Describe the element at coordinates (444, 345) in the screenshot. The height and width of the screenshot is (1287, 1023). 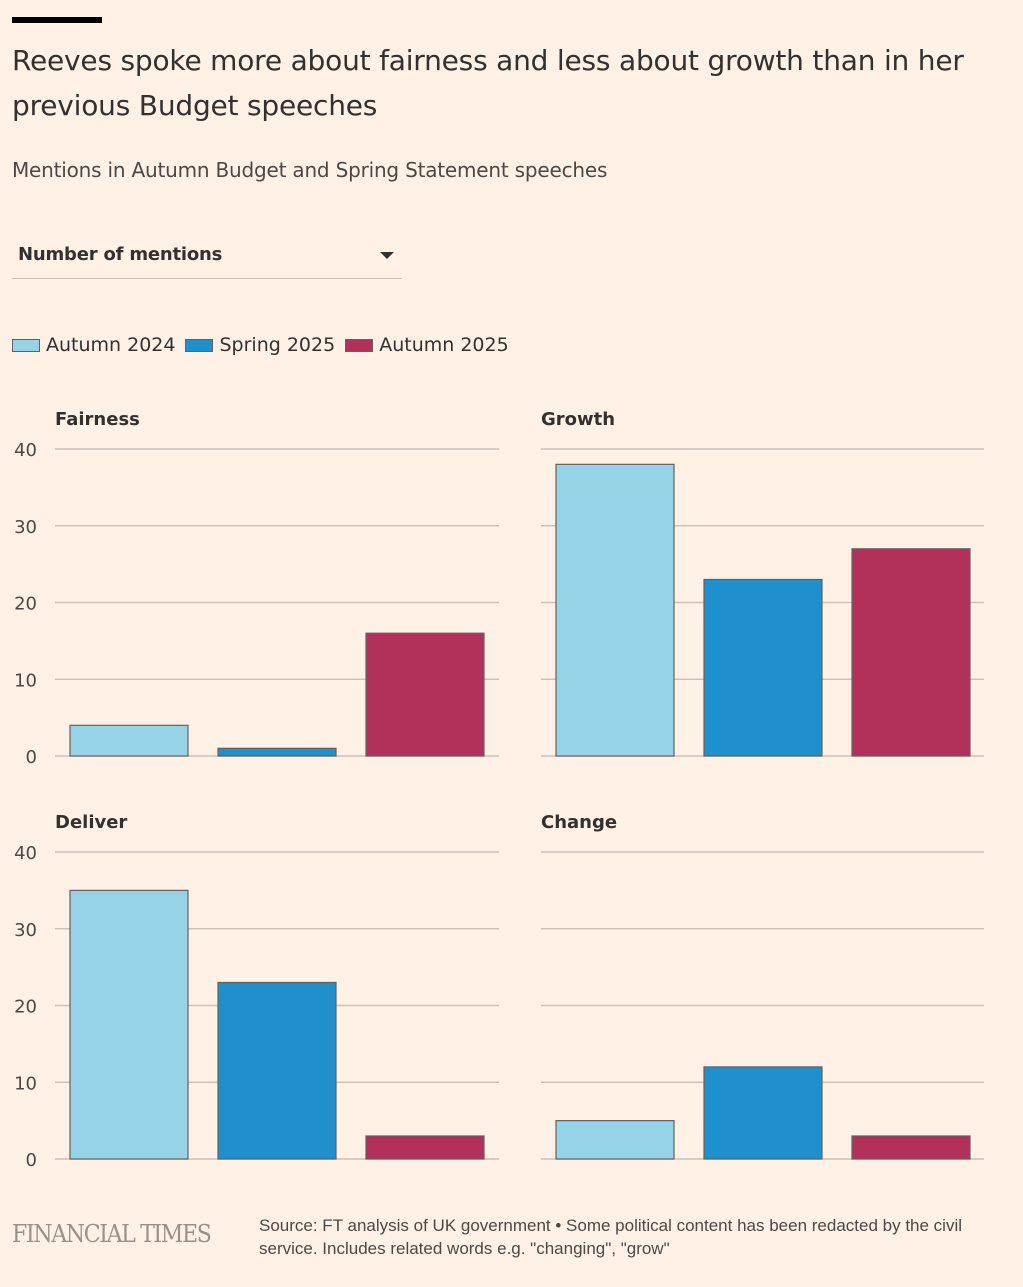
I see `legend-label: Autumn 2025` at that location.